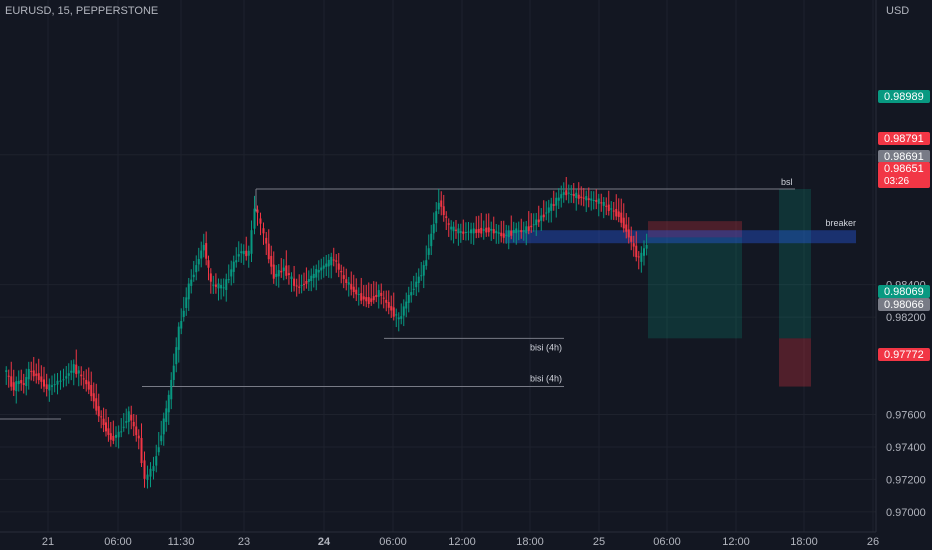 The width and height of the screenshot is (932, 550). I want to click on price-label-text: 0.98989, so click(904, 97).